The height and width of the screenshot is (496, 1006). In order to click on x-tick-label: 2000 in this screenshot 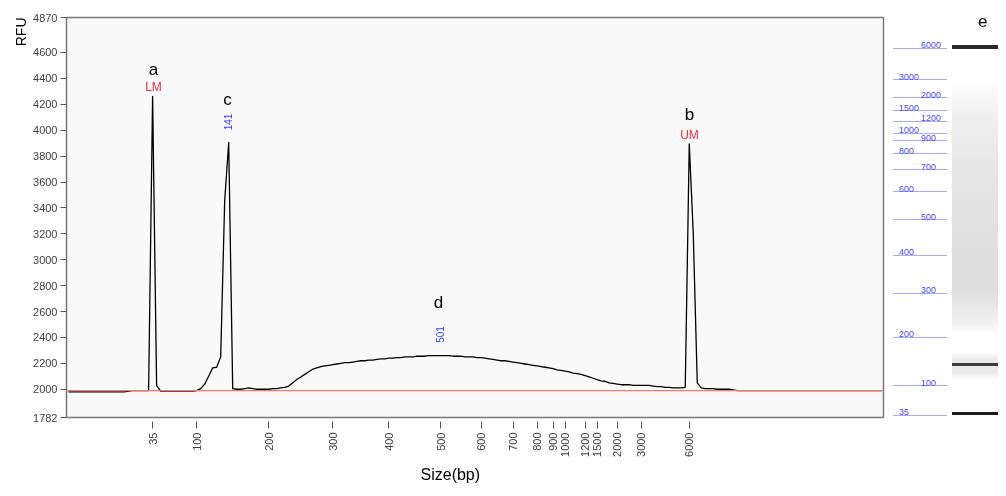, I will do `click(617, 444)`.